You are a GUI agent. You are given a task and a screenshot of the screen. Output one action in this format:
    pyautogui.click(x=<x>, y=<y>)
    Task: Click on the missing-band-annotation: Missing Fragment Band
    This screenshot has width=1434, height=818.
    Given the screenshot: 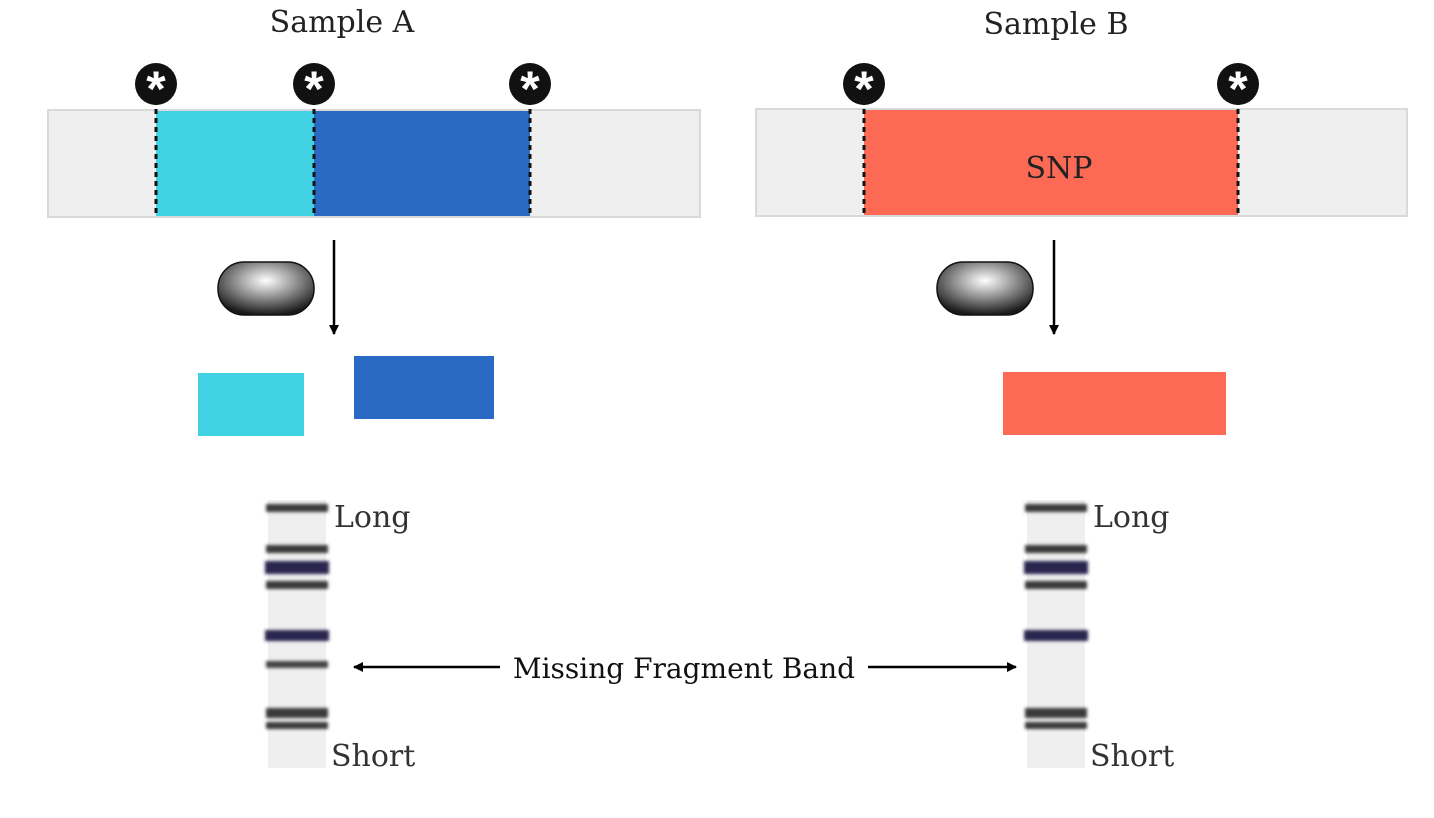 What is the action you would take?
    pyautogui.click(x=685, y=668)
    